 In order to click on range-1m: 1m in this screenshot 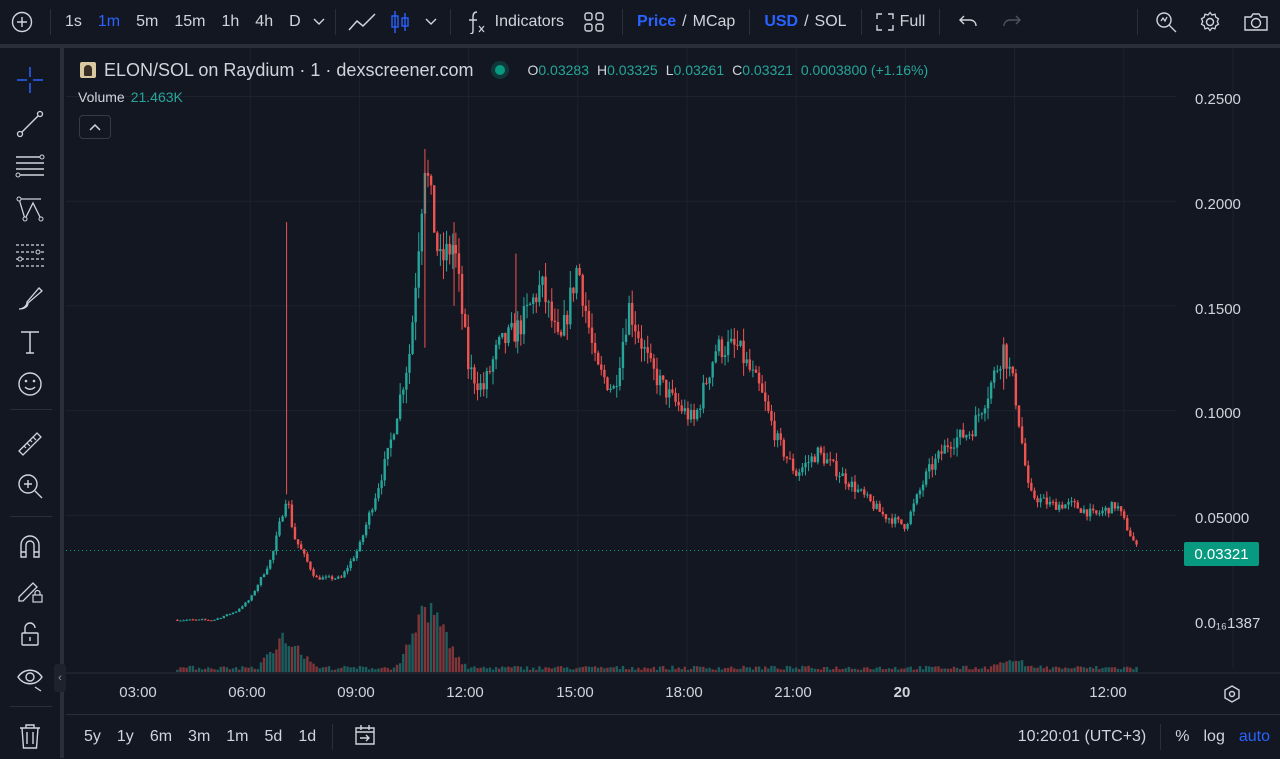, I will do `click(237, 736)`.